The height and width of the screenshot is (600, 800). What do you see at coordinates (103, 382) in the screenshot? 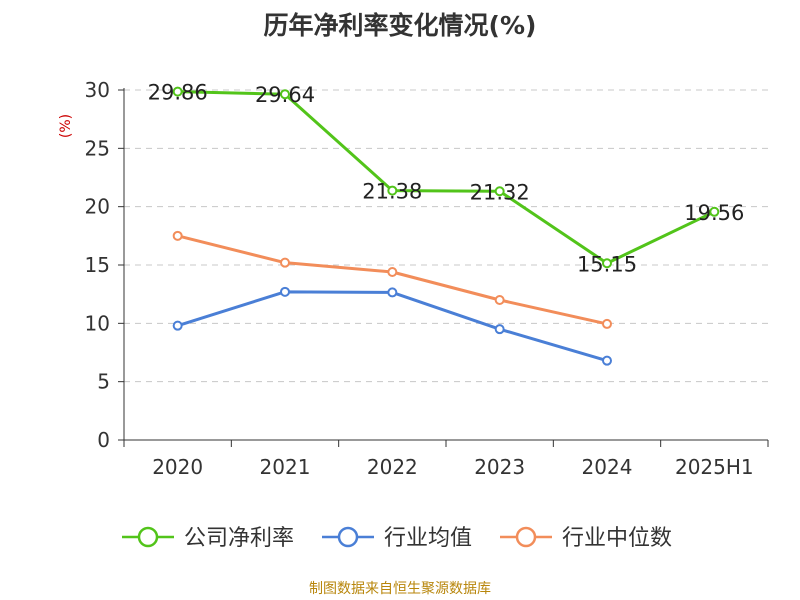
I see `y-tick-label: 5` at bounding box center [103, 382].